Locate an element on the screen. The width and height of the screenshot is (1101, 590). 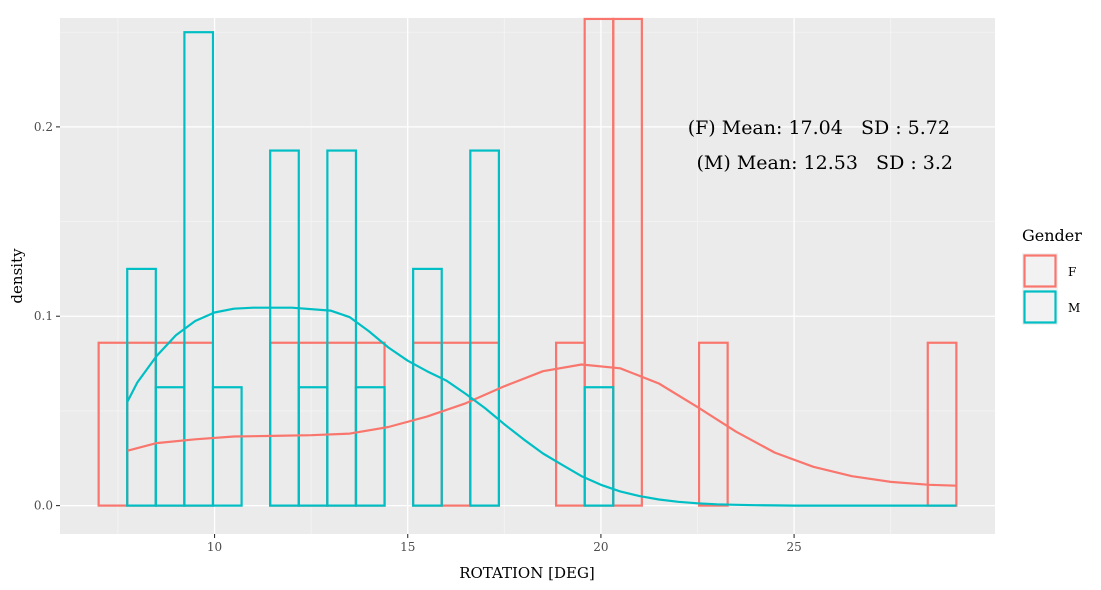
x-tick-label: 20 is located at coordinates (600, 547).